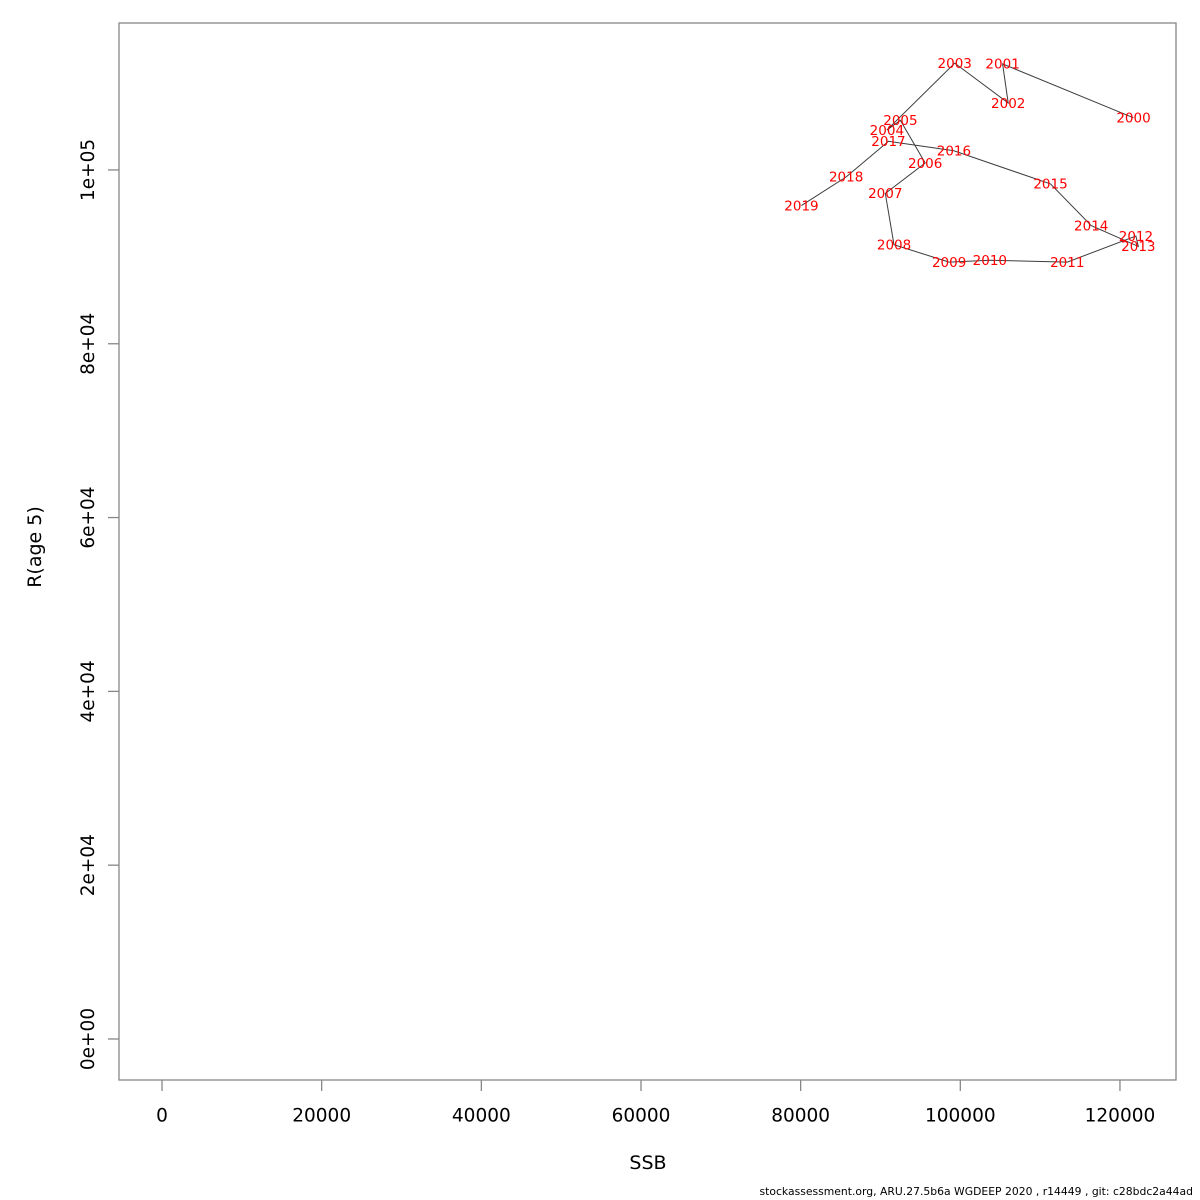  I want to click on year-label-2007: 2007, so click(885, 194).